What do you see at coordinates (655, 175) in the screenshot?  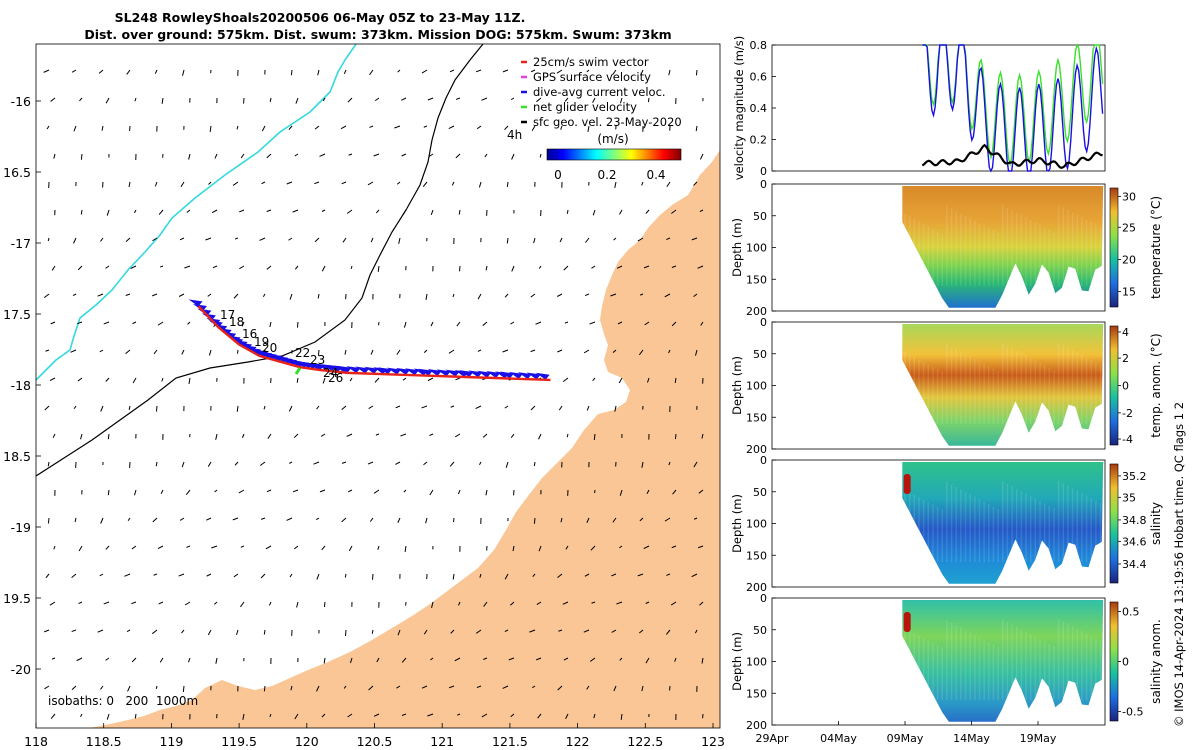 I see `colorbar-tick-2: 0.4` at bounding box center [655, 175].